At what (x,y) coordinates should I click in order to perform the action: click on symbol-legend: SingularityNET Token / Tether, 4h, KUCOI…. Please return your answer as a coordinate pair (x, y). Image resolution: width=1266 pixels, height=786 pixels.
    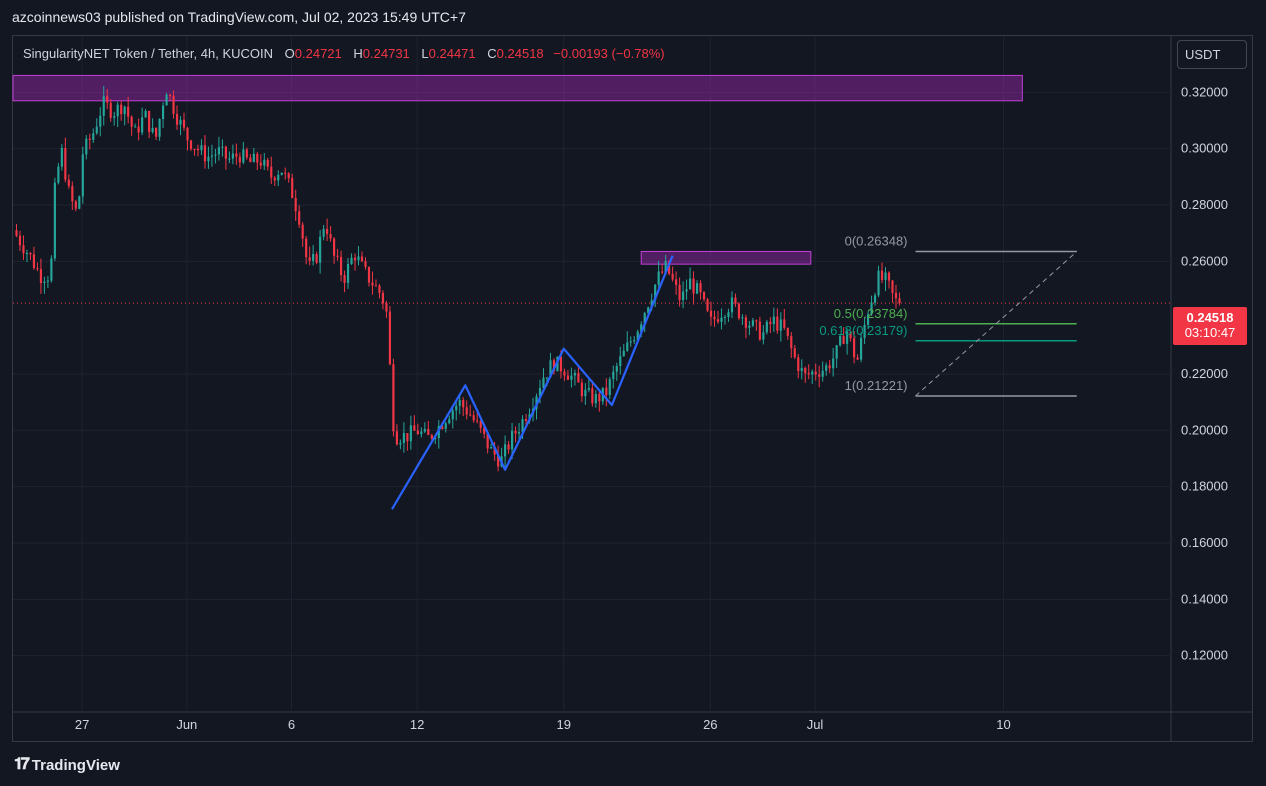
    Looking at the image, I should click on (344, 53).